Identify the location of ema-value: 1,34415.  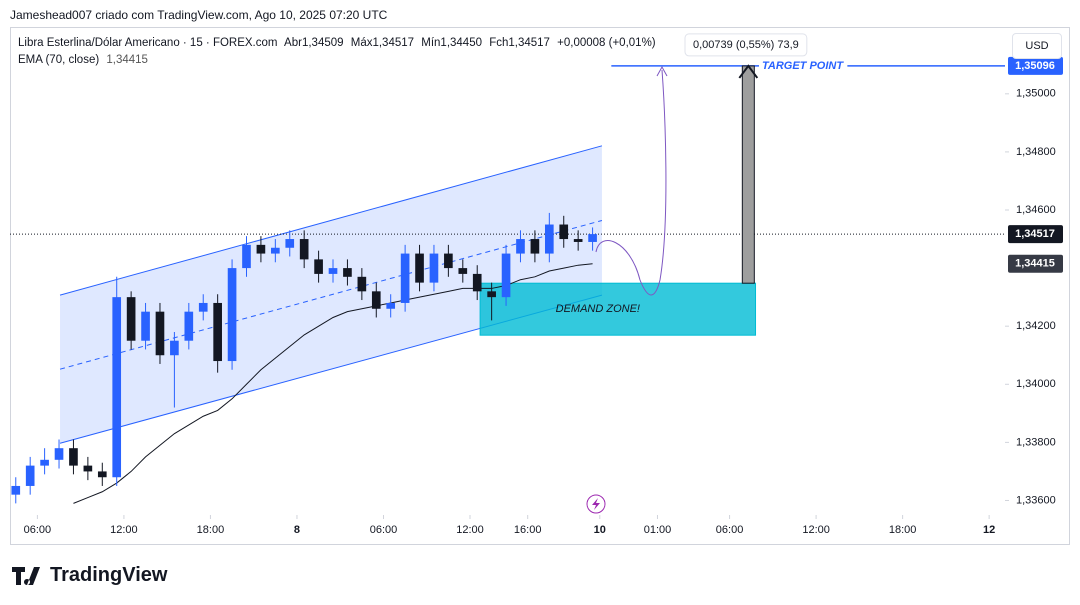
(127, 60).